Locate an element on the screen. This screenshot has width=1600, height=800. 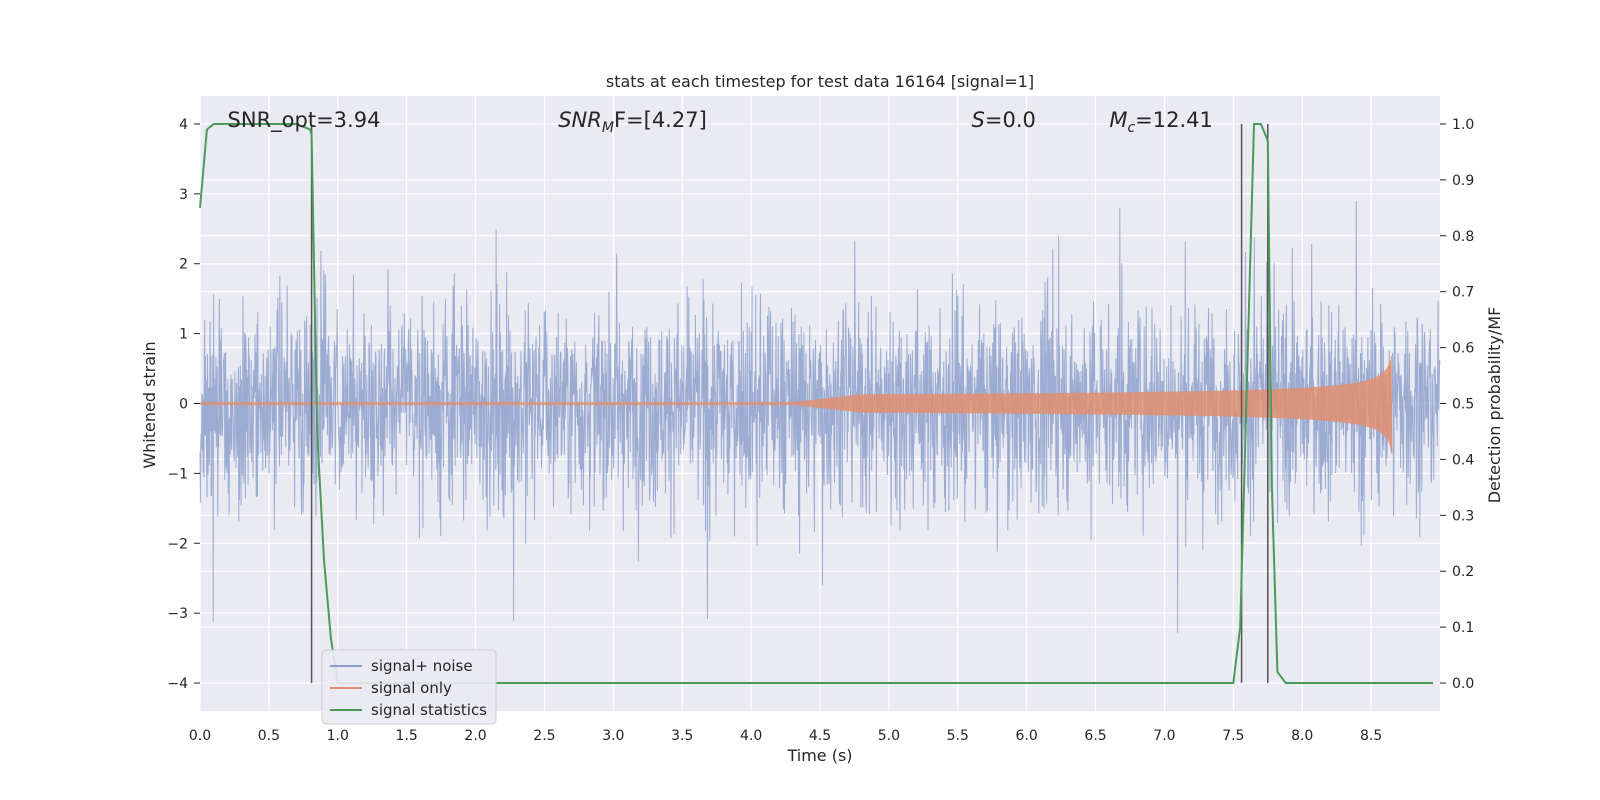
legend-box is located at coordinates (409, 687).